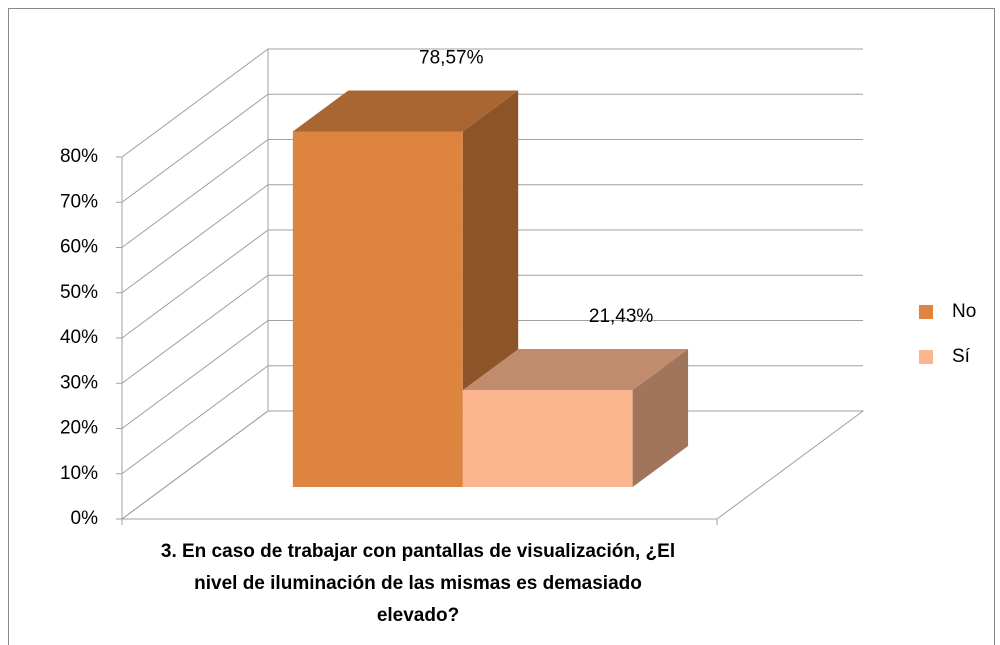 The height and width of the screenshot is (645, 1000). I want to click on bar-side, so click(660, 418).